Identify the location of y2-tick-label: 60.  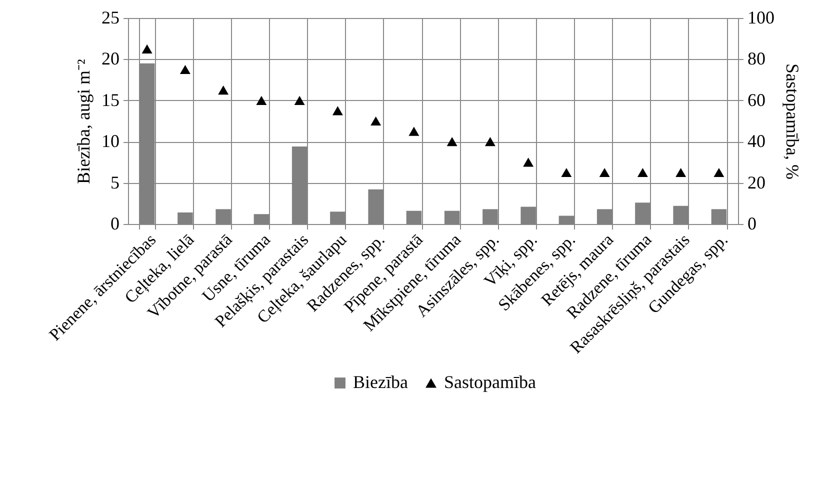
(757, 100).